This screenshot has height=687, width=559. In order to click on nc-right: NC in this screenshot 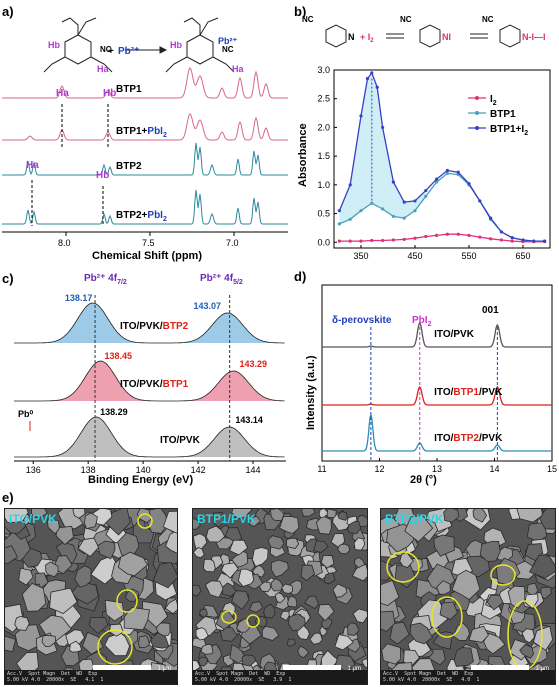, I will do `click(228, 49)`.